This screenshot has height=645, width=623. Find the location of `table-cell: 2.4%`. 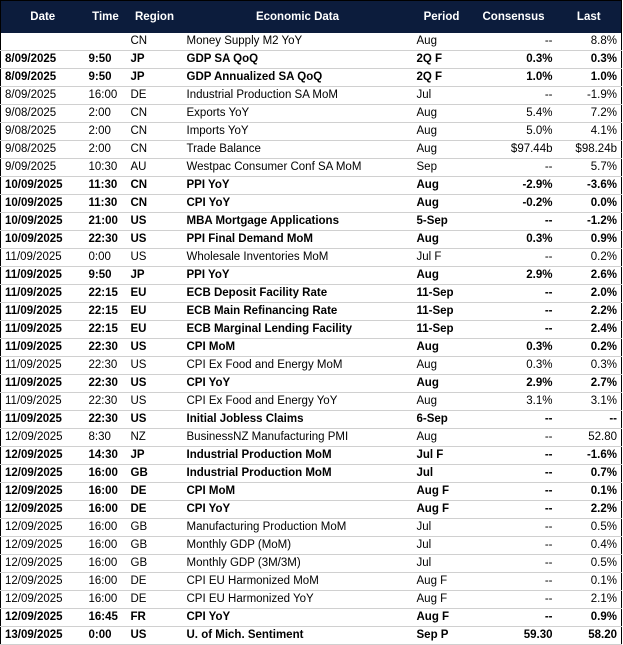

table-cell: 2.4% is located at coordinates (589, 329).